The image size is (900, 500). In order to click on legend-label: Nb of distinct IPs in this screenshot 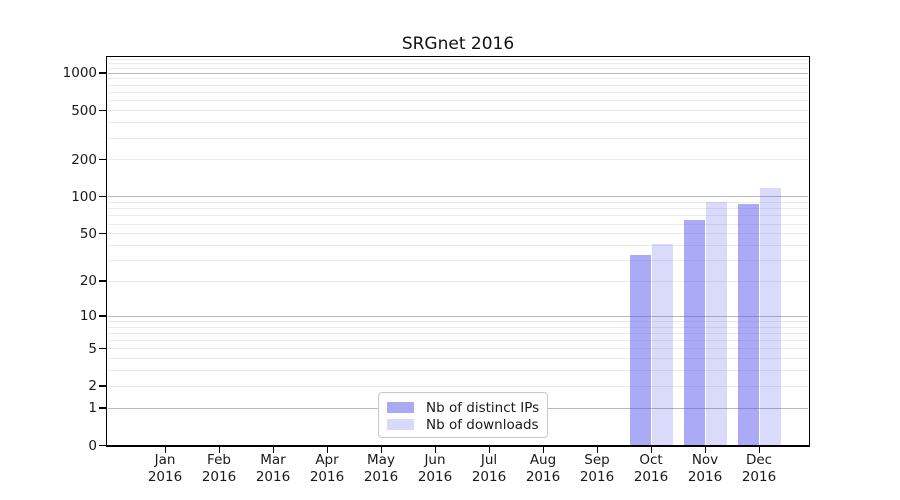, I will do `click(483, 407)`.